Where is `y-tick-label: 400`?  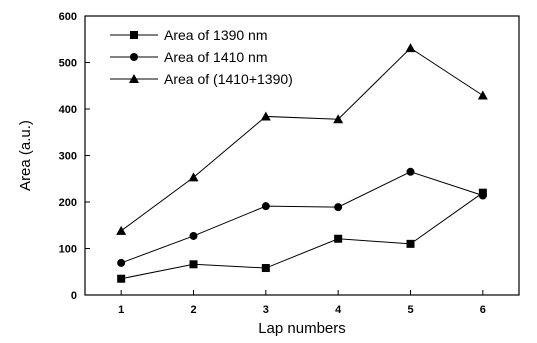 y-tick-label: 400 is located at coordinates (68, 110).